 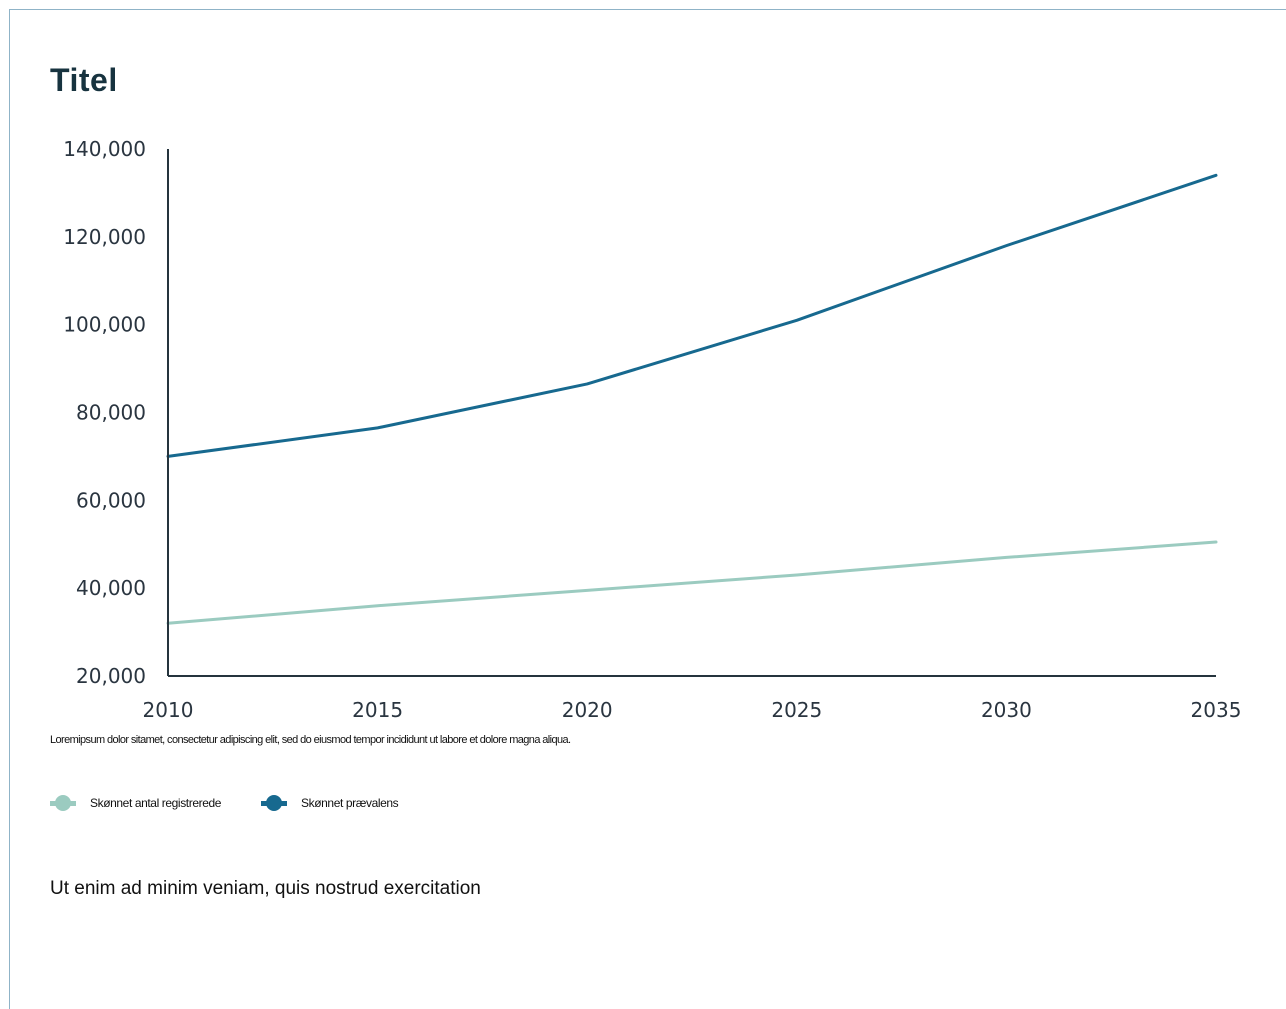 I want to click on x-axis-ticks: 2010 2015 2020 2025 2030 2035, so click(x=692, y=710).